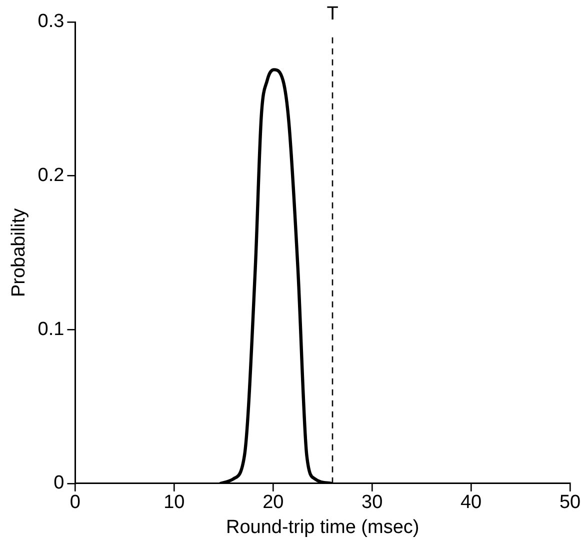 This screenshot has height=547, width=584. Describe the element at coordinates (51, 175) in the screenshot. I see `y-tick-label: 0.2` at that location.